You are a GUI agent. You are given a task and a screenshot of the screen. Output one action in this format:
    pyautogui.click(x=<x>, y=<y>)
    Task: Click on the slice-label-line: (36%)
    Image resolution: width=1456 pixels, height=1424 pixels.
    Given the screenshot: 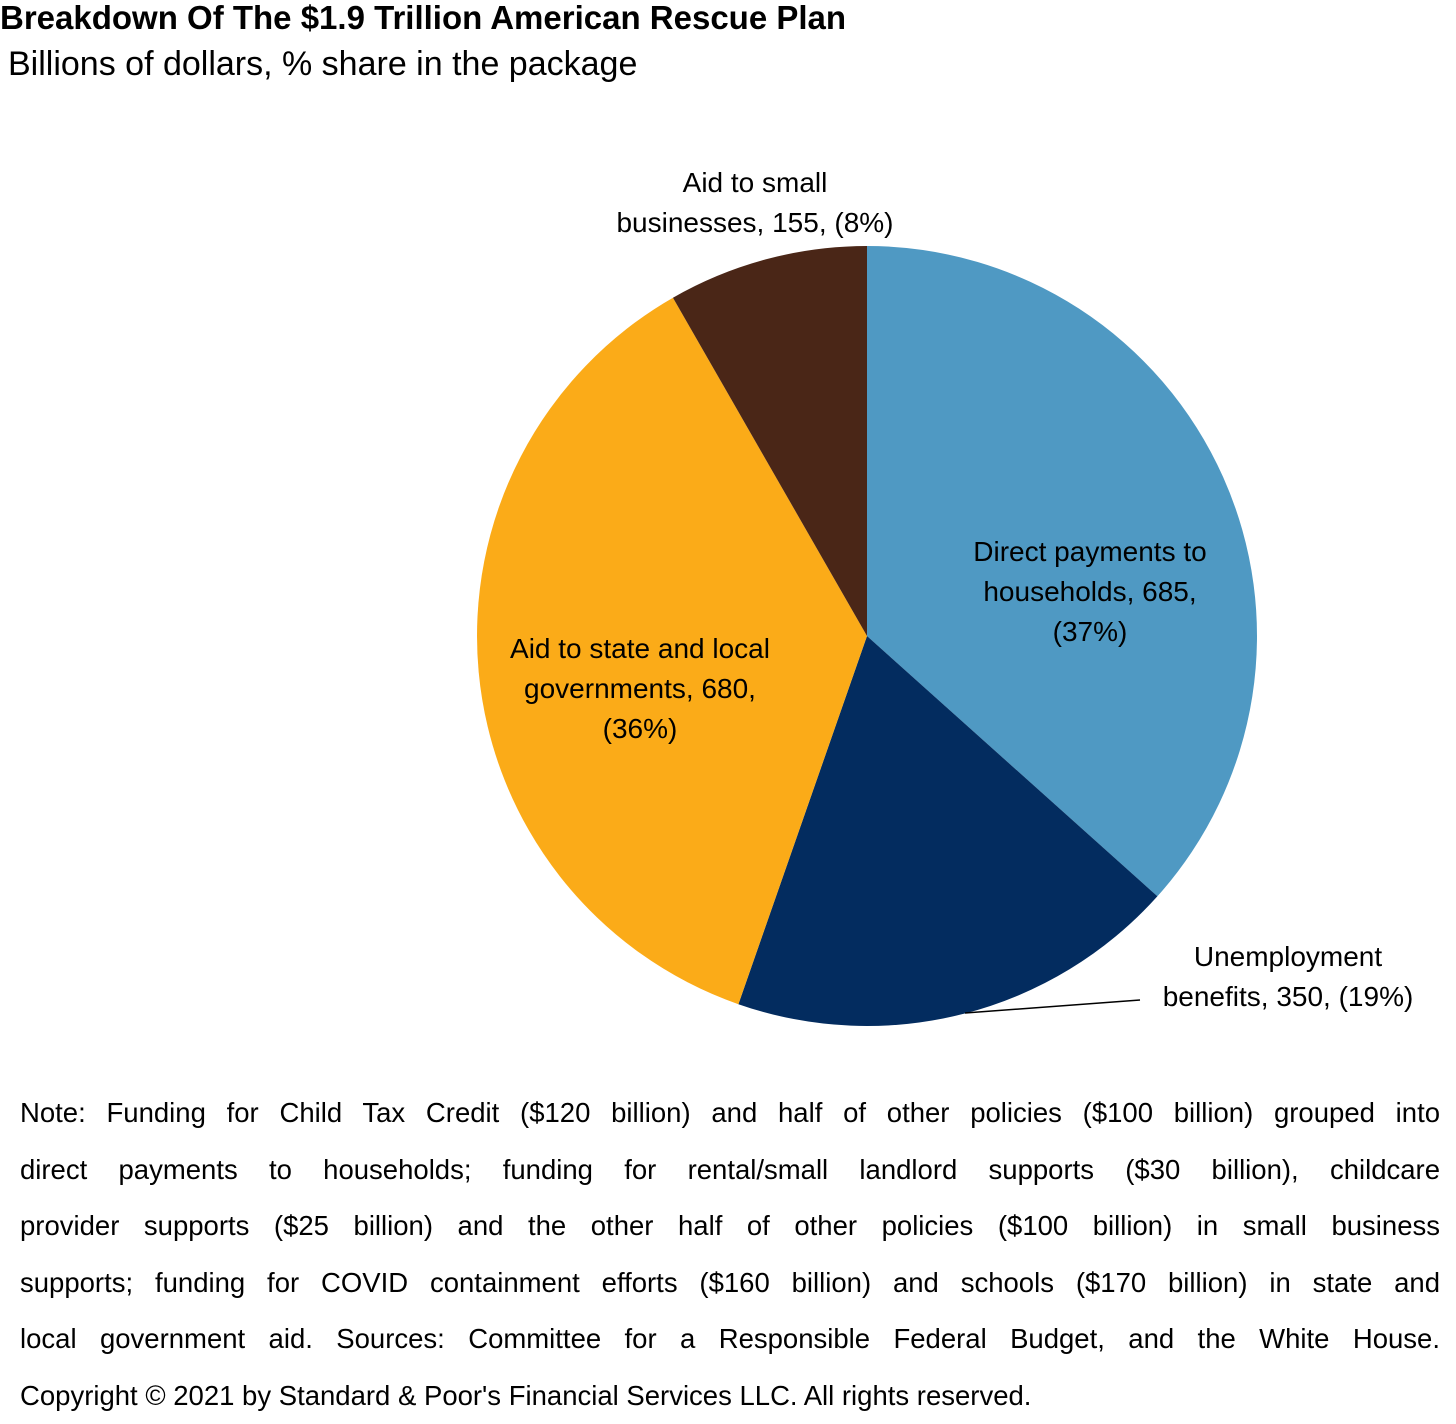 What is the action you would take?
    pyautogui.click(x=640, y=728)
    